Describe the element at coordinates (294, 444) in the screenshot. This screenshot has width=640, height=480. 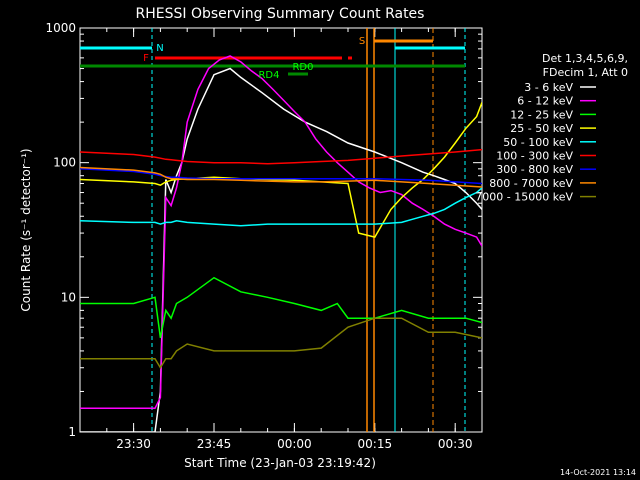
I see `x-tick-label: 00:00` at that location.